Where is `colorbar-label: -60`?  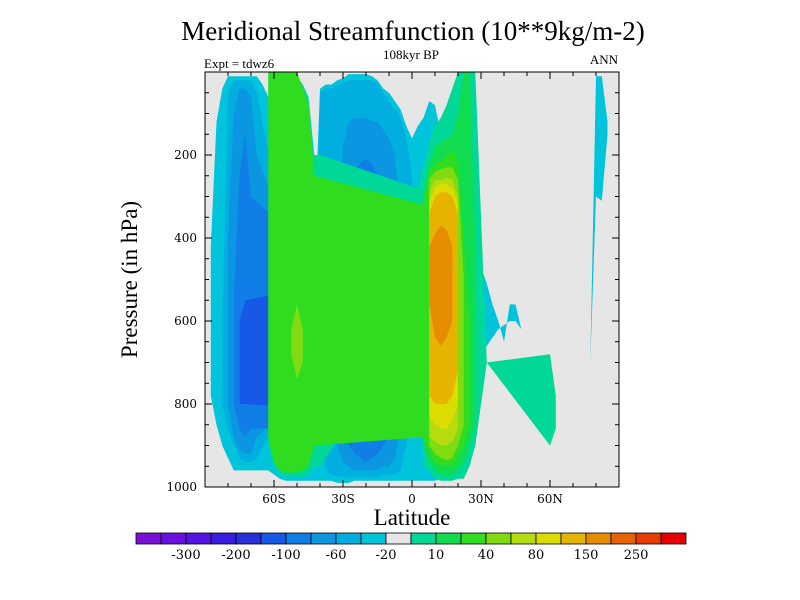
colorbar-label: -60 is located at coordinates (336, 555).